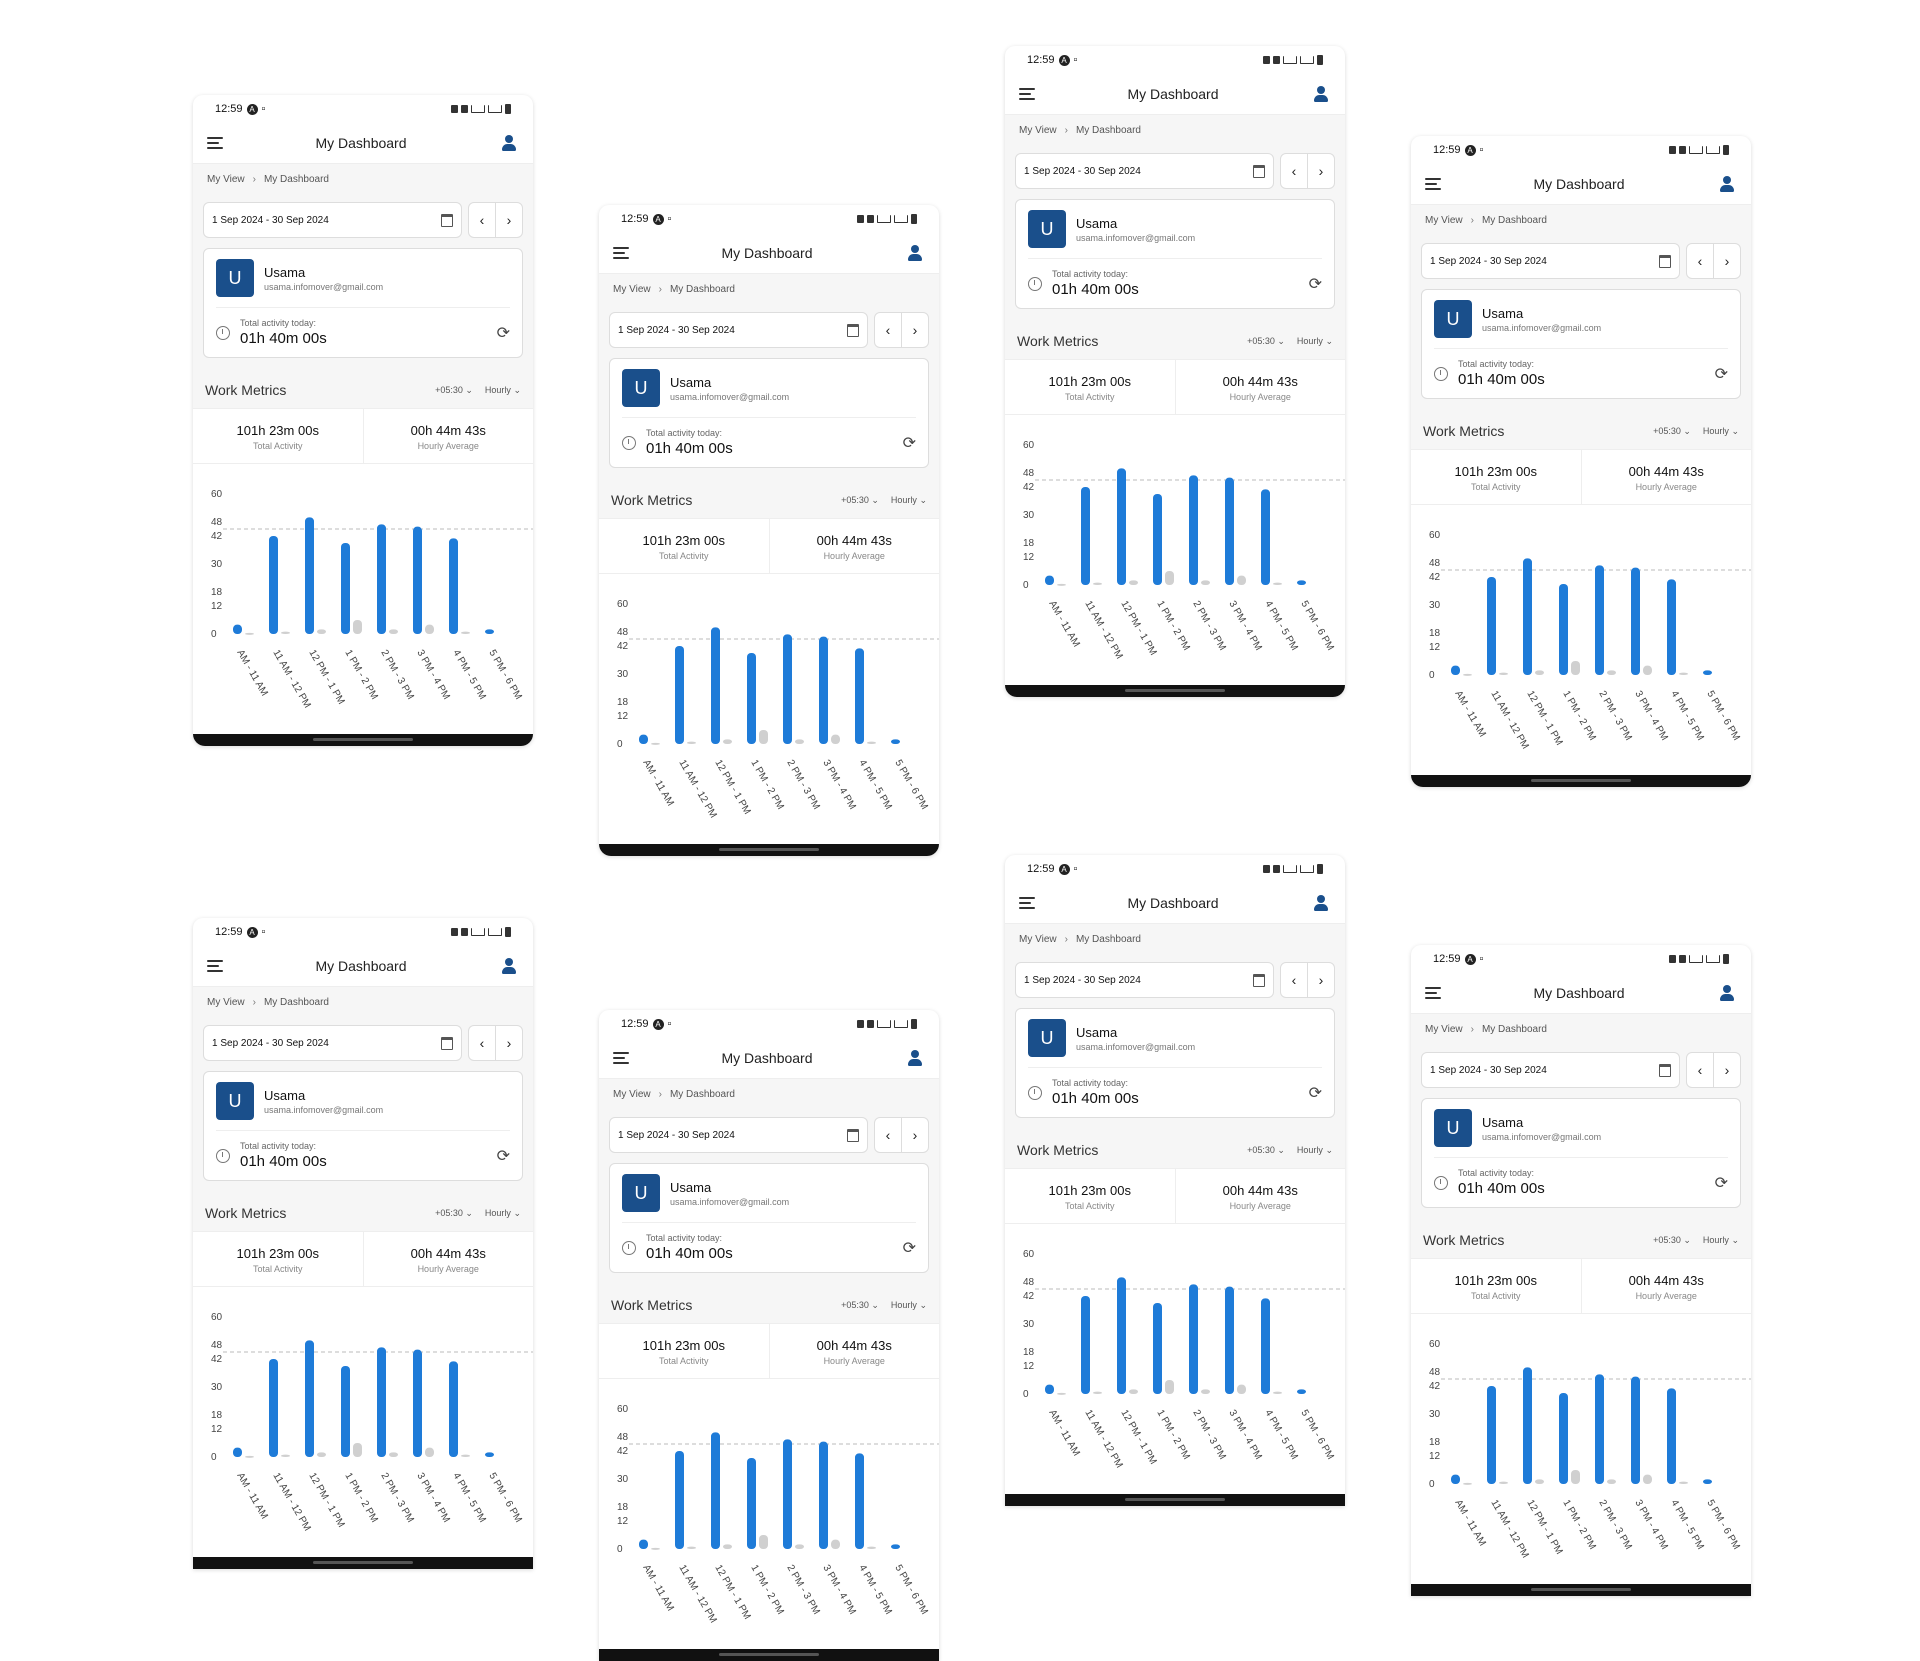  What do you see at coordinates (1496, 364) in the screenshot?
I see `activity-label: Total activity today:` at bounding box center [1496, 364].